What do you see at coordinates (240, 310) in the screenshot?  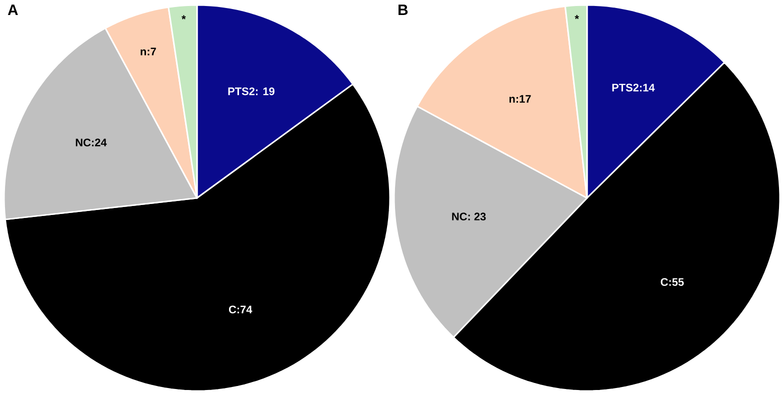 I see `slice-label: C:74` at bounding box center [240, 310].